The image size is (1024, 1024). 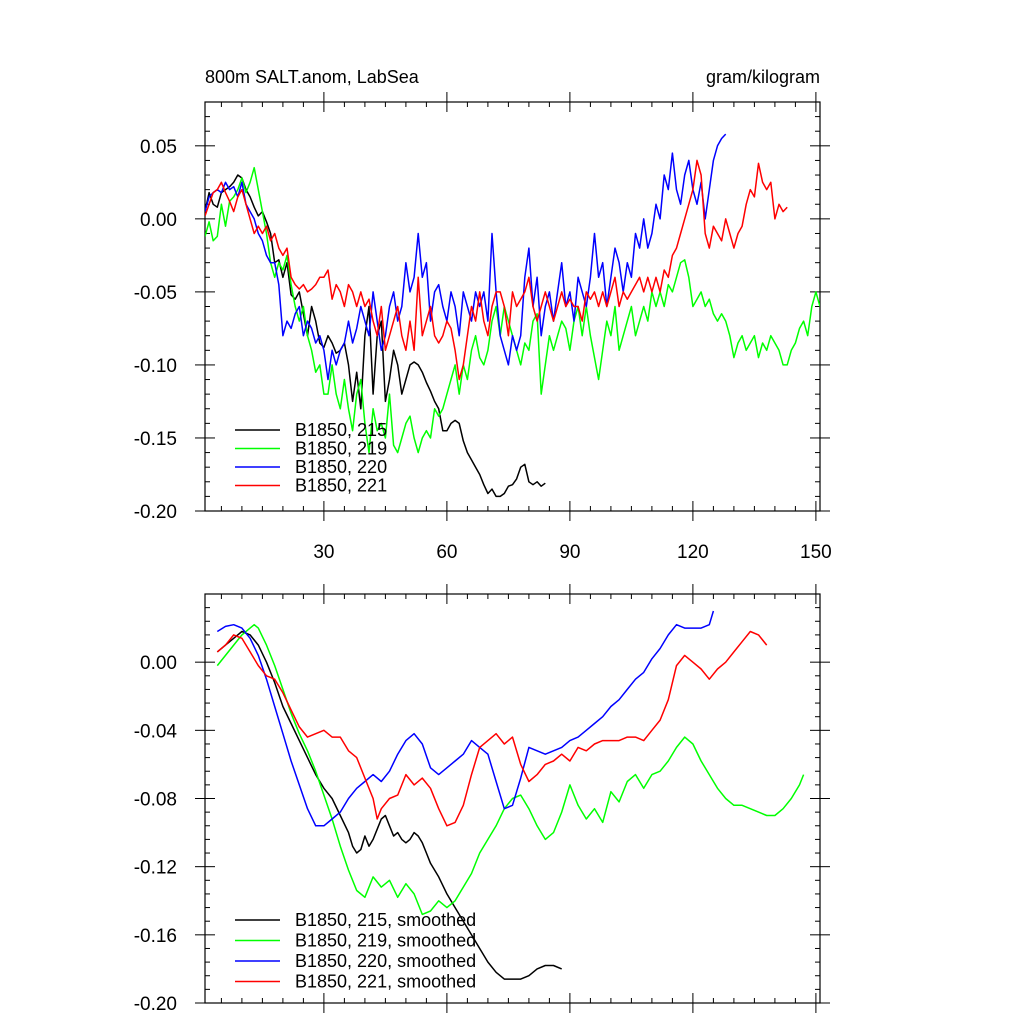 I want to click on panel-0-legend-label: B1850, 219, so click(x=341, y=449).